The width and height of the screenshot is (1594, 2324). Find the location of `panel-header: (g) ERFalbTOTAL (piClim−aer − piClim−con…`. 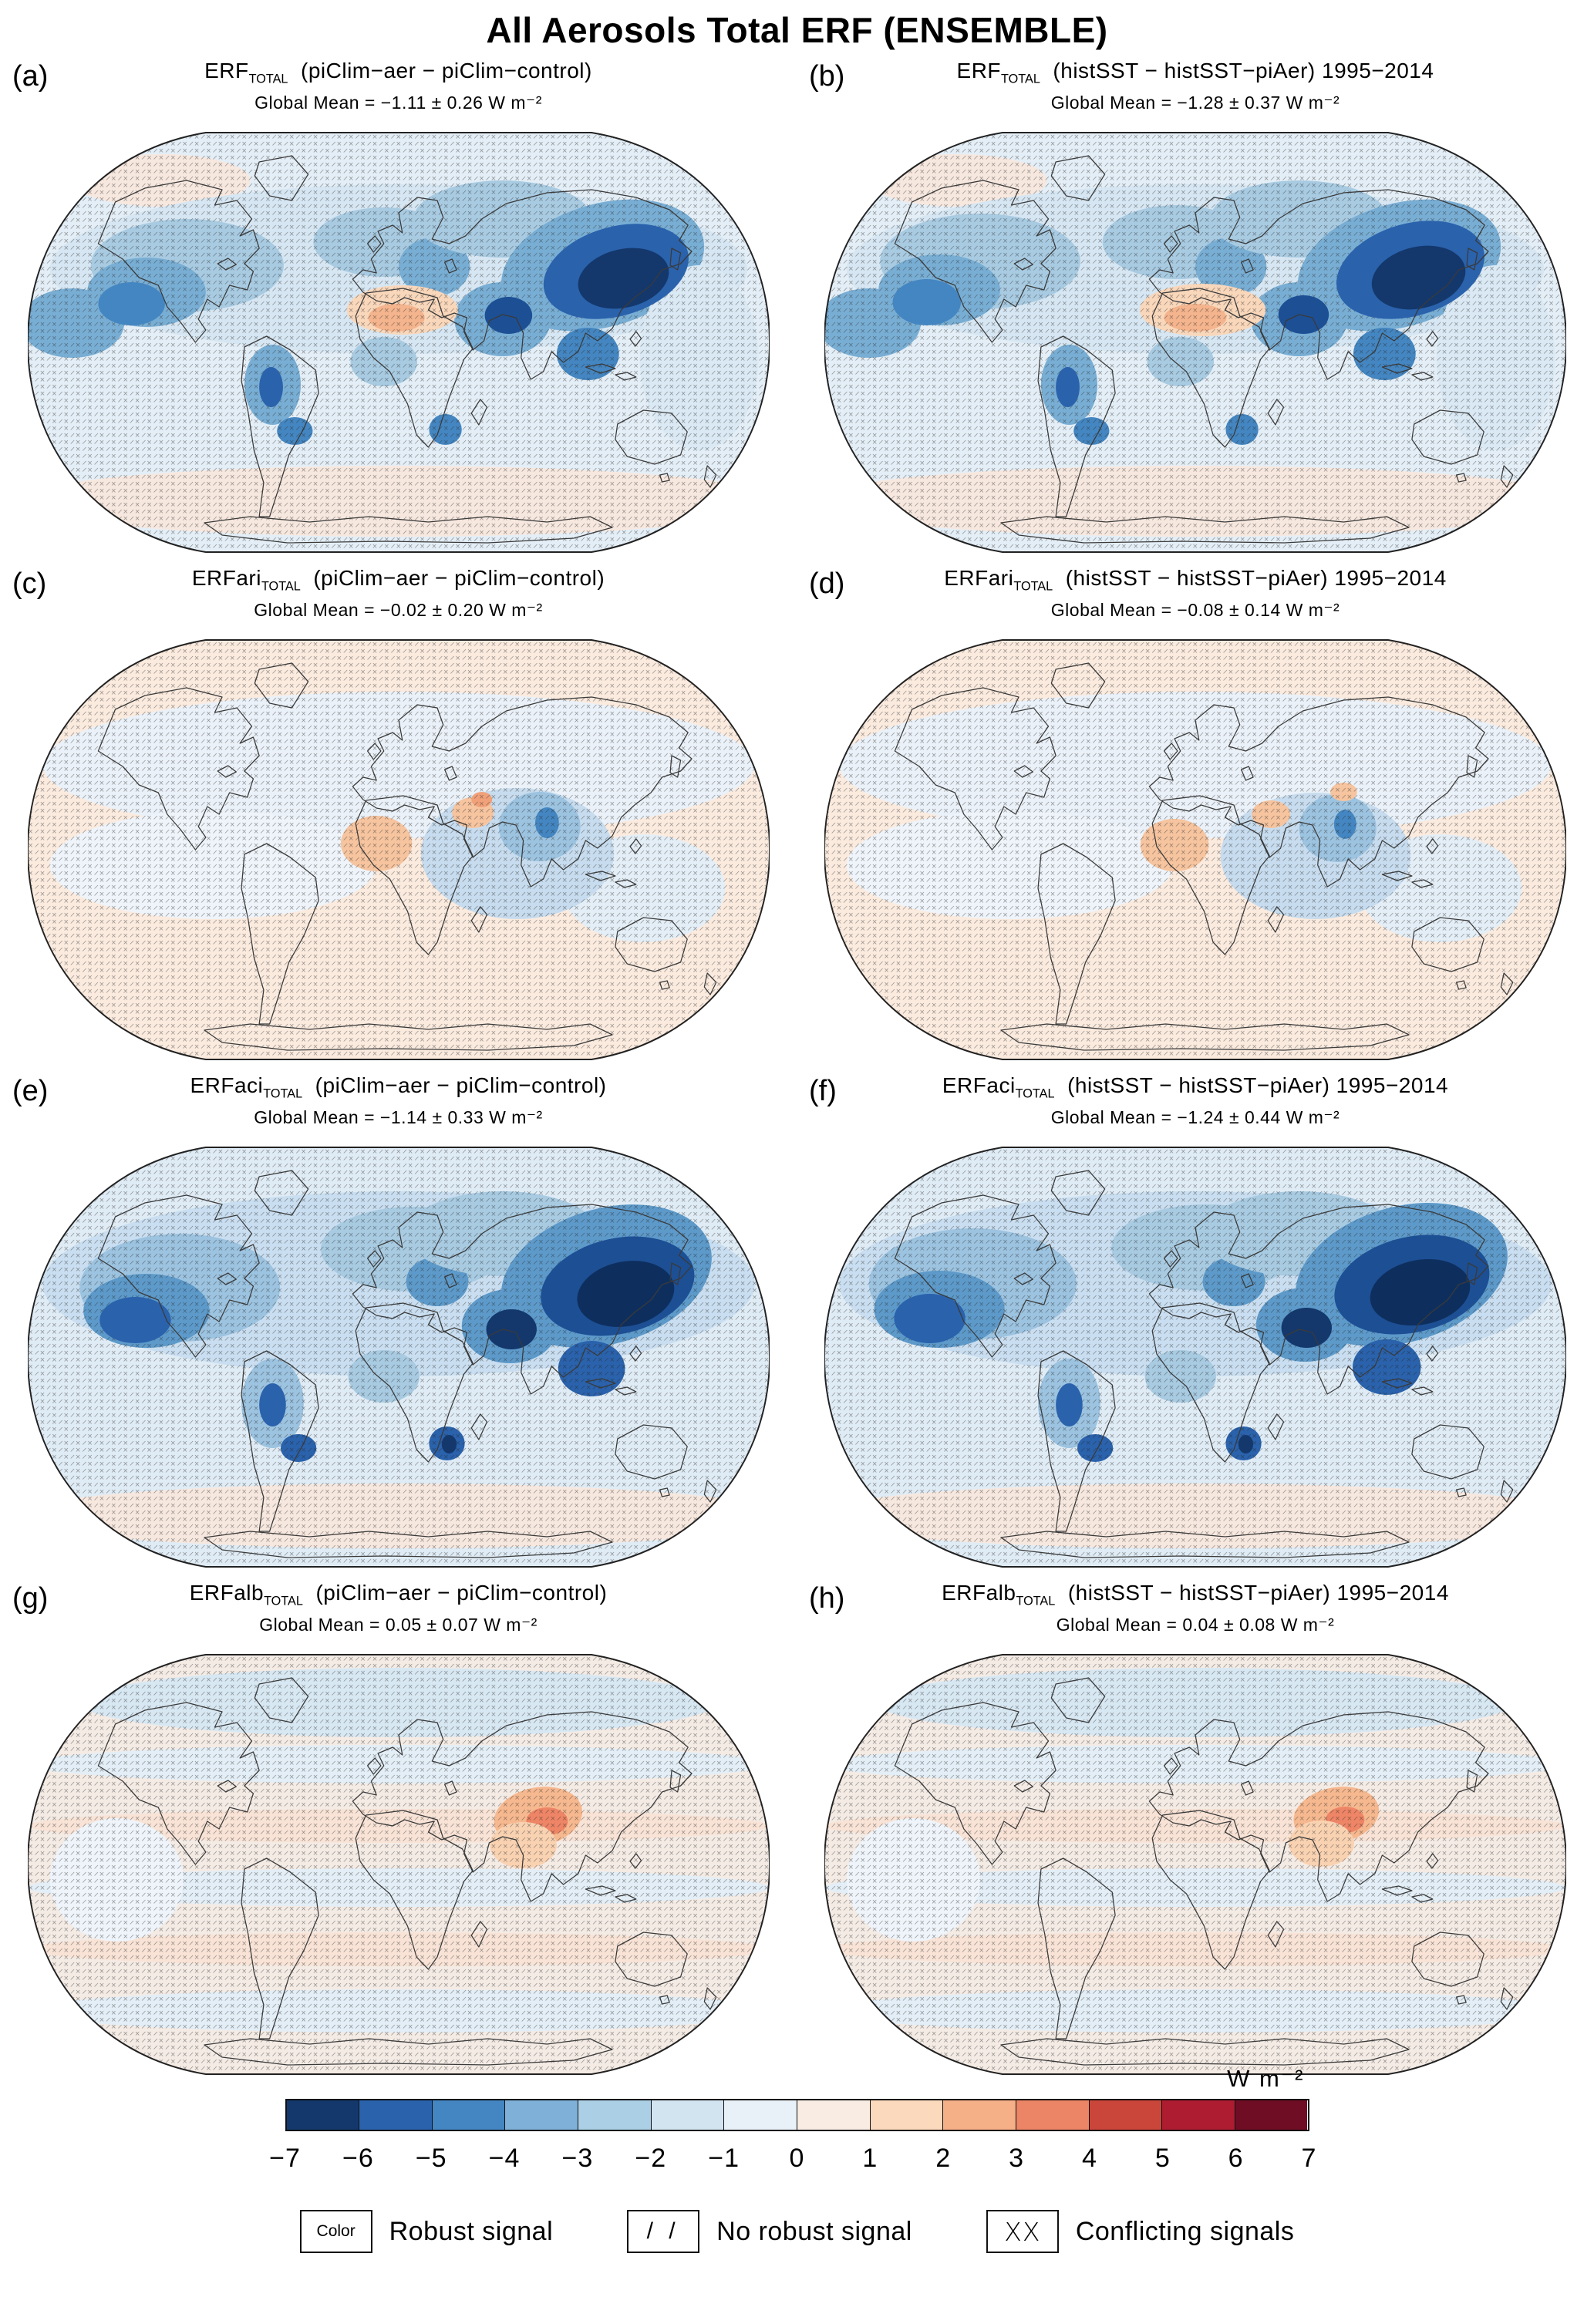

panel-header: (g) ERFalbTOTAL (piClim−aer − piClim−con… is located at coordinates (398, 1613).